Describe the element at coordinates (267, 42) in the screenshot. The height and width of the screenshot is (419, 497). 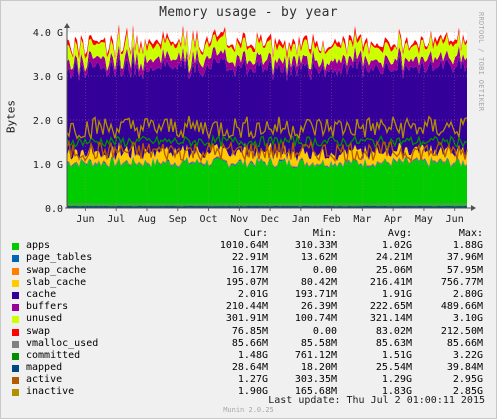
I see `series-area-swap` at that location.